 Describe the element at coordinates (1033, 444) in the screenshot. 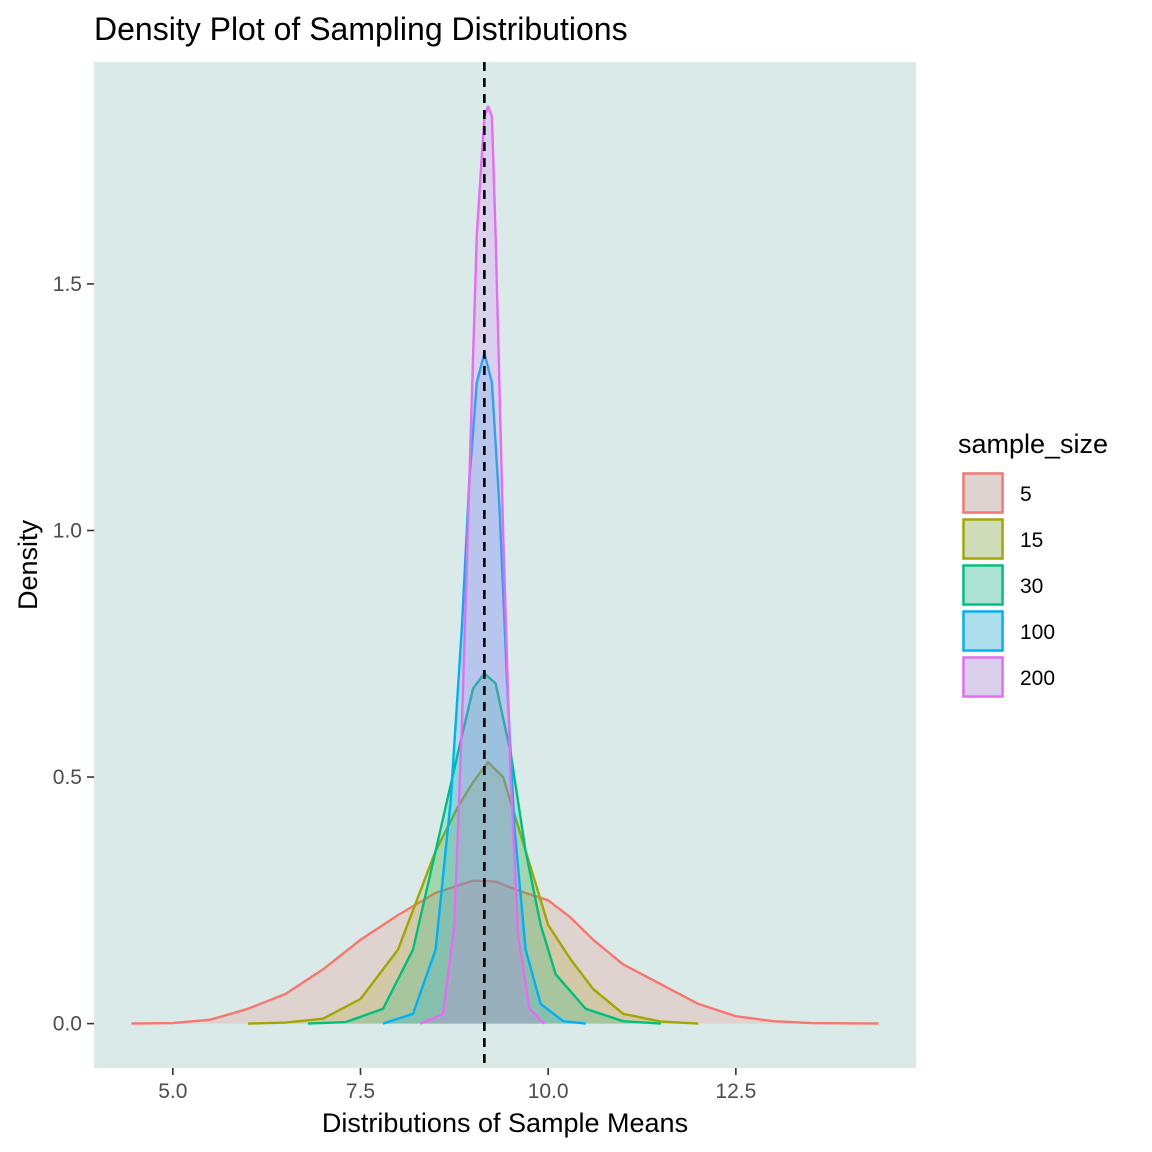

I see `legend-title: sample_size` at that location.